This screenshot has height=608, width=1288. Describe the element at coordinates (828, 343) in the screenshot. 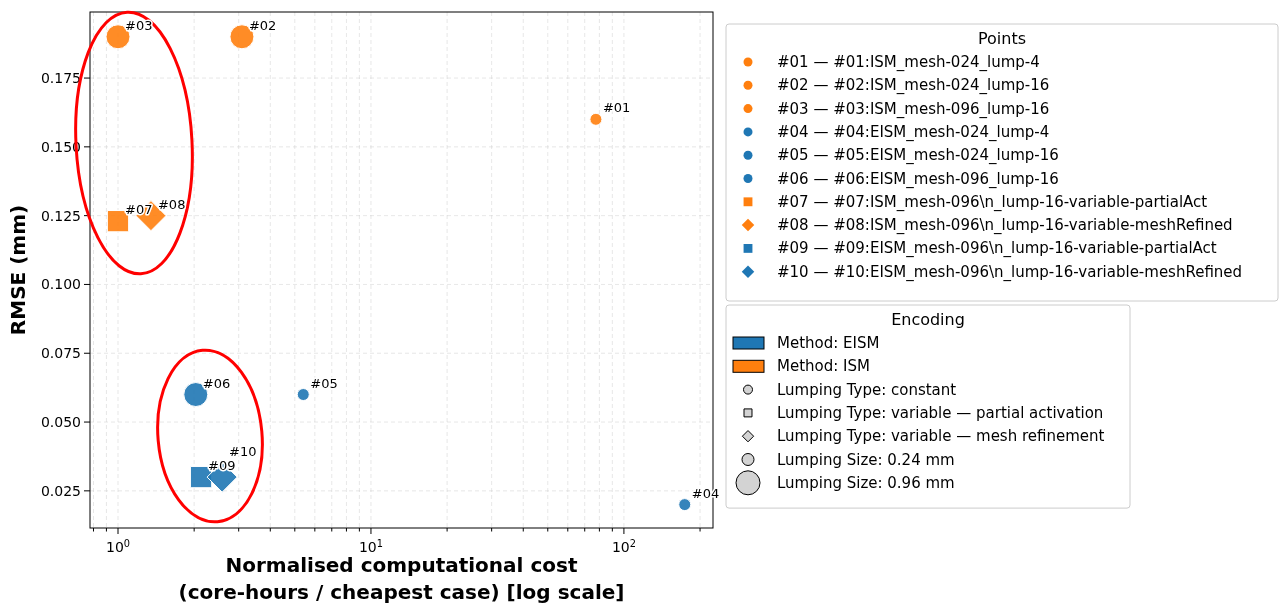

I see `text: Method: EISM` at that location.